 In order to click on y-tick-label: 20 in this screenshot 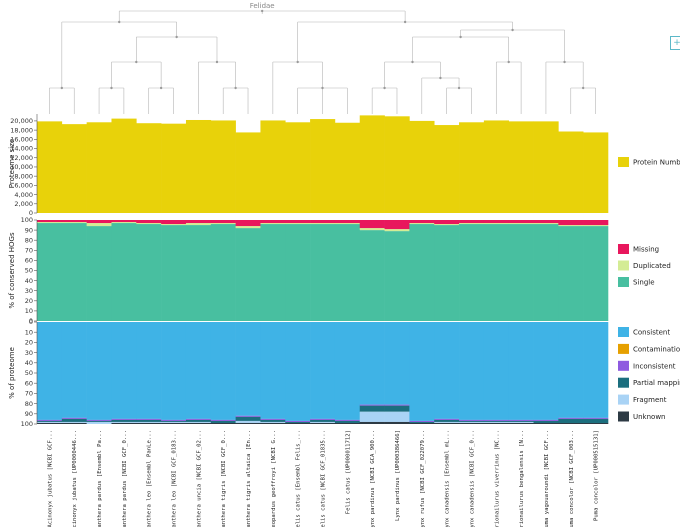, I will do `click(29, 343)`.